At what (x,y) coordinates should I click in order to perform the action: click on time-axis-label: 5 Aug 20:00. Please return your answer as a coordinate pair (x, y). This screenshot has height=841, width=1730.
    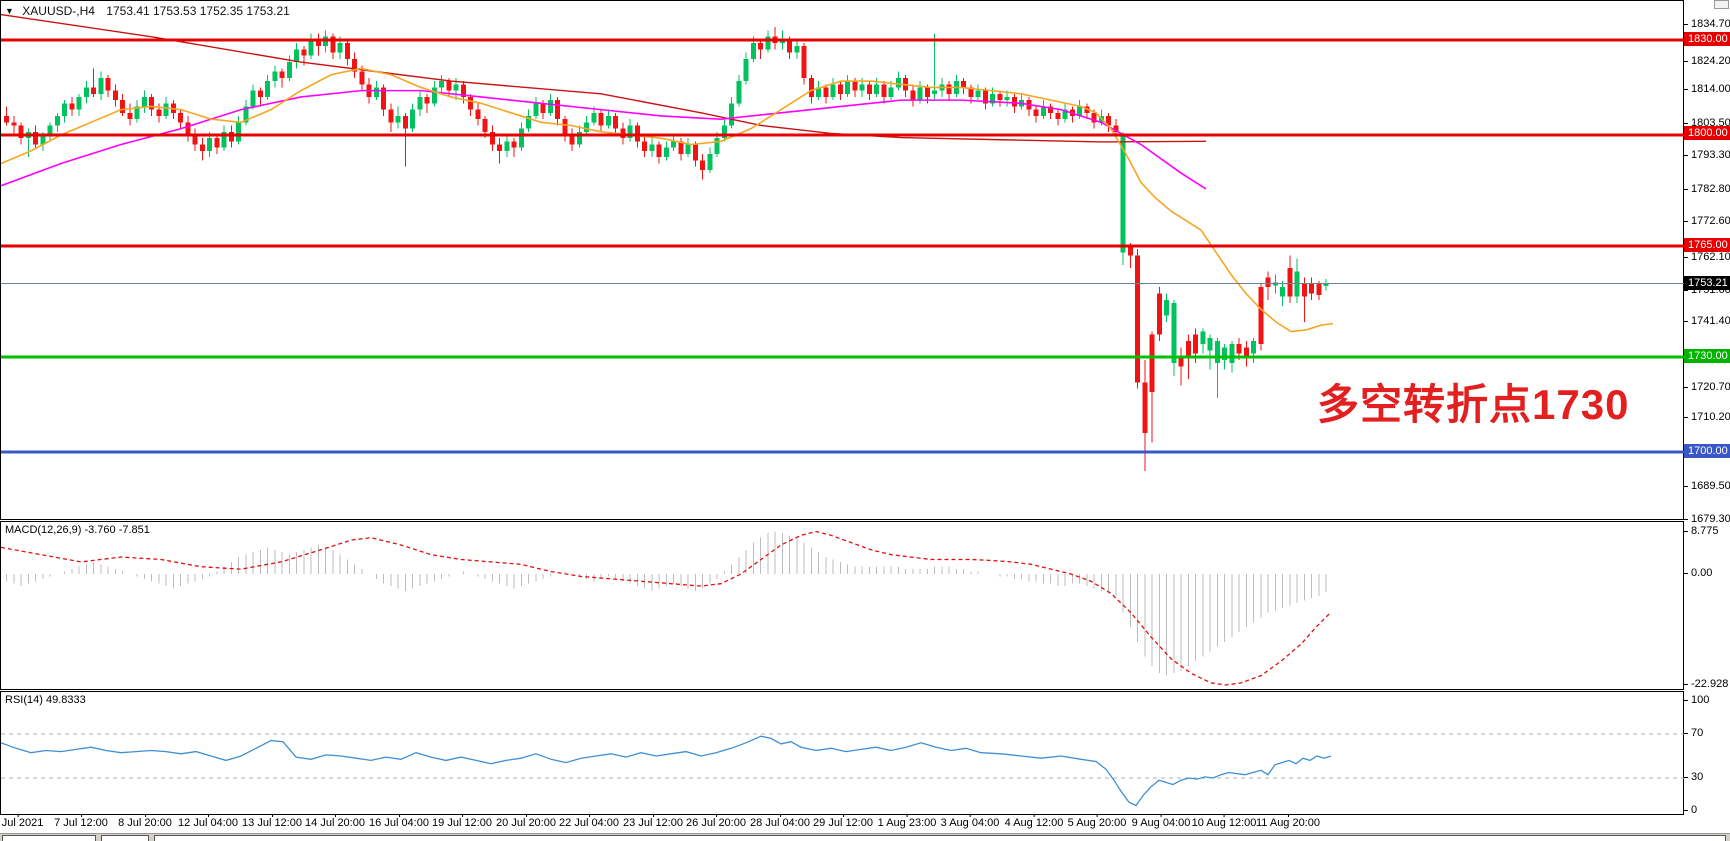
    Looking at the image, I should click on (1097, 821).